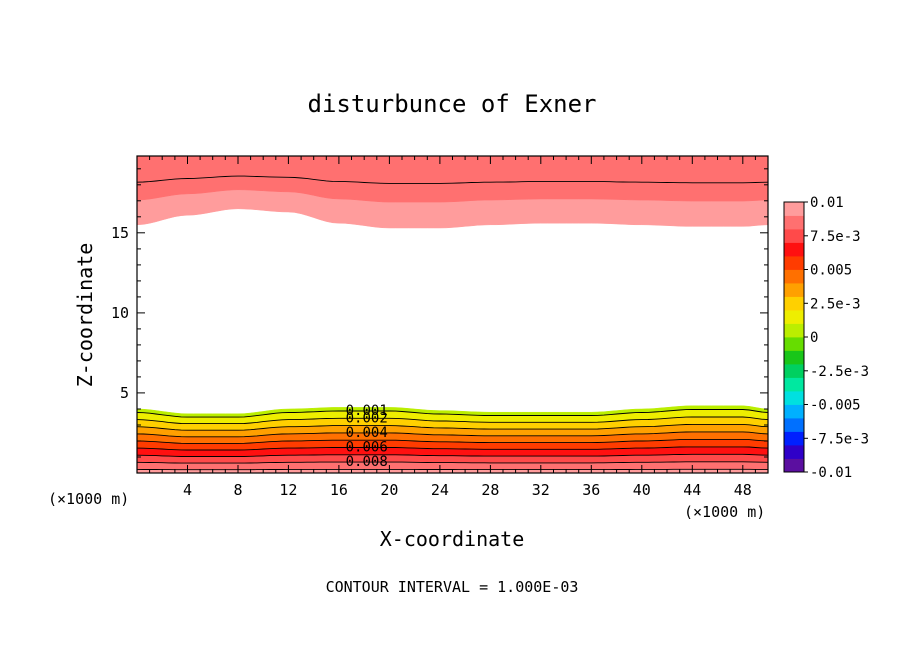 This screenshot has width=904, height=654. Describe the element at coordinates (288, 490) in the screenshot. I see `x-tick-label: 12` at that location.